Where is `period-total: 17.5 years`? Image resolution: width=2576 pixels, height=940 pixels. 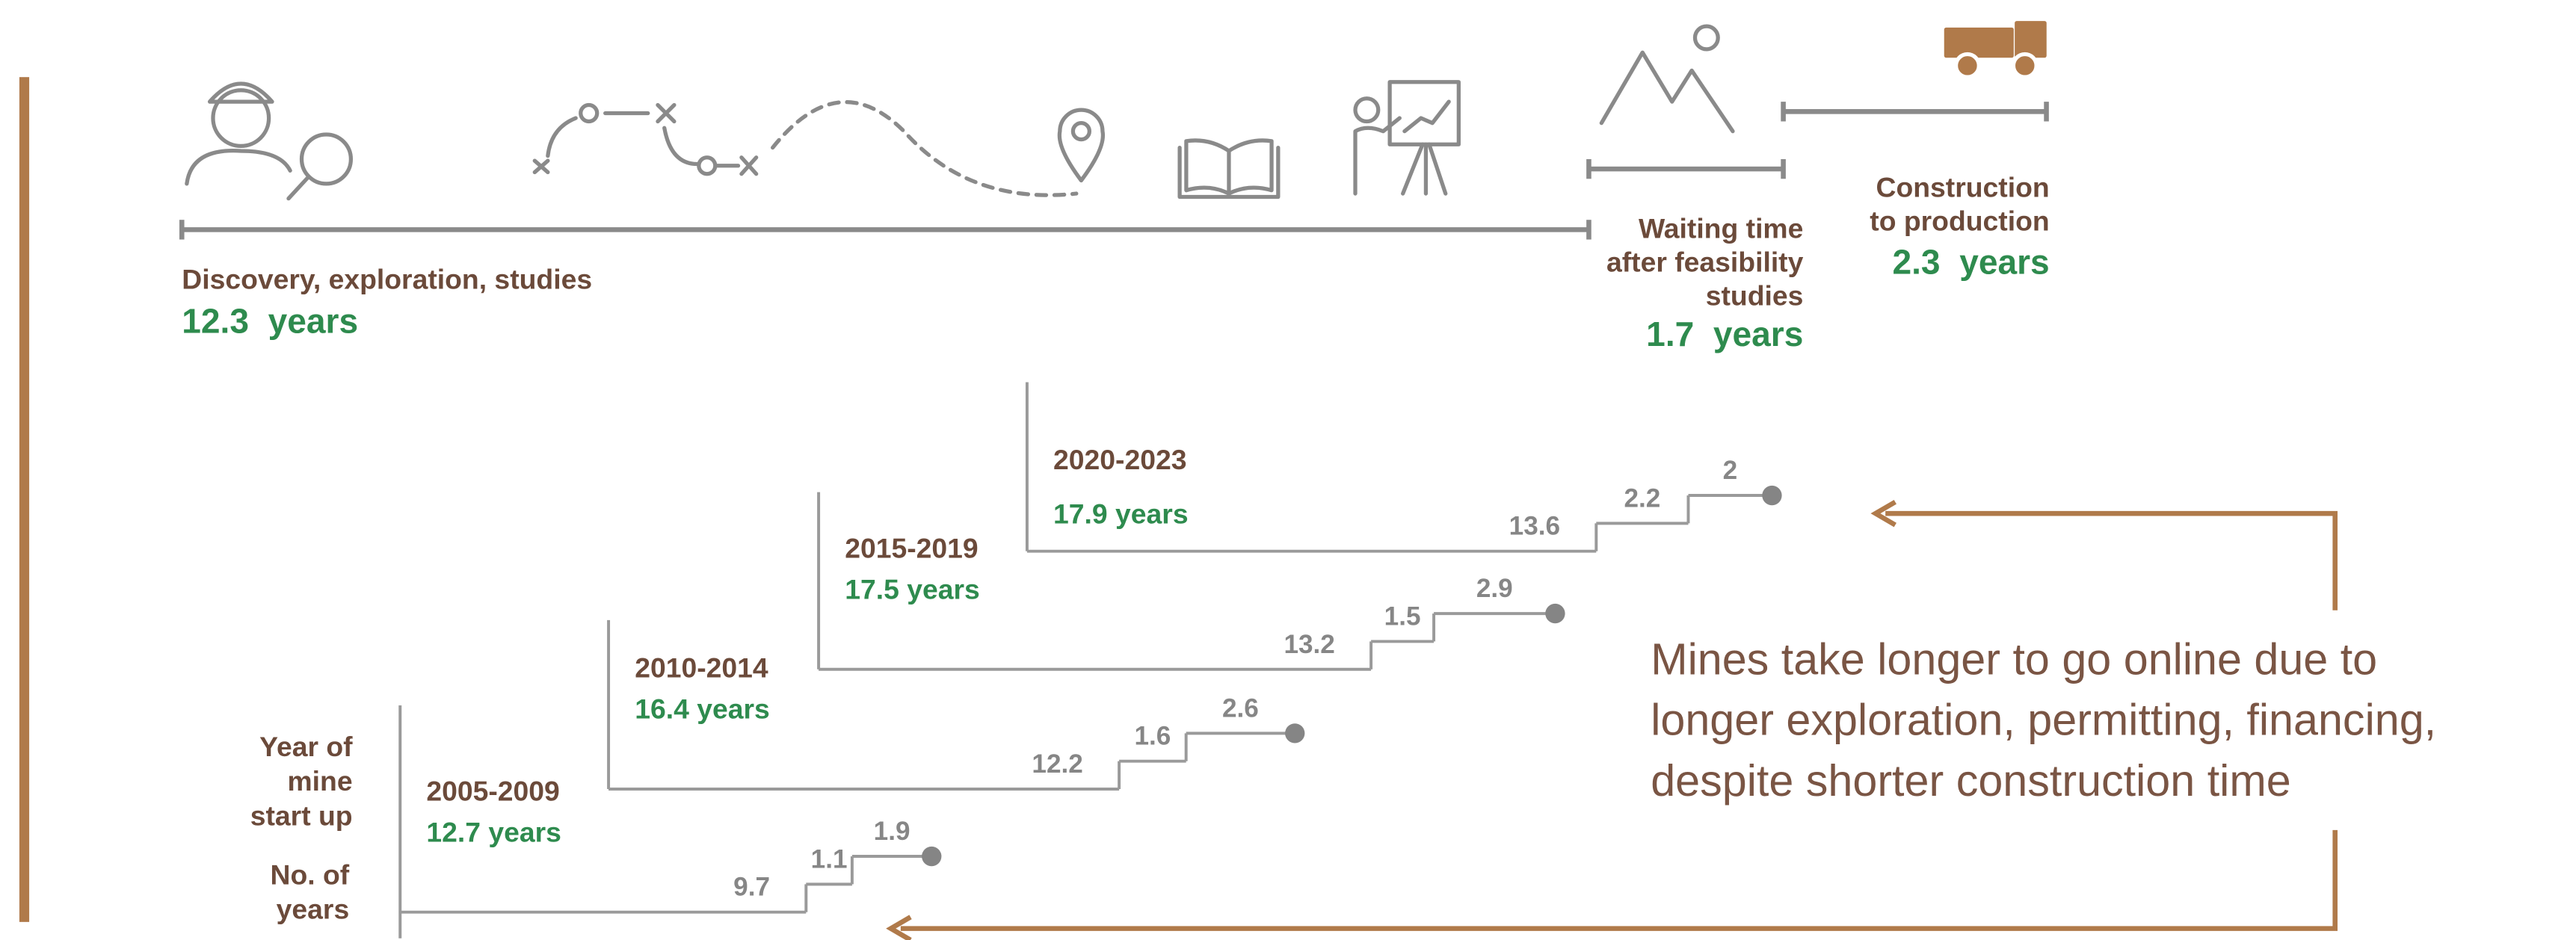 period-total: 17.5 years is located at coordinates (912, 588).